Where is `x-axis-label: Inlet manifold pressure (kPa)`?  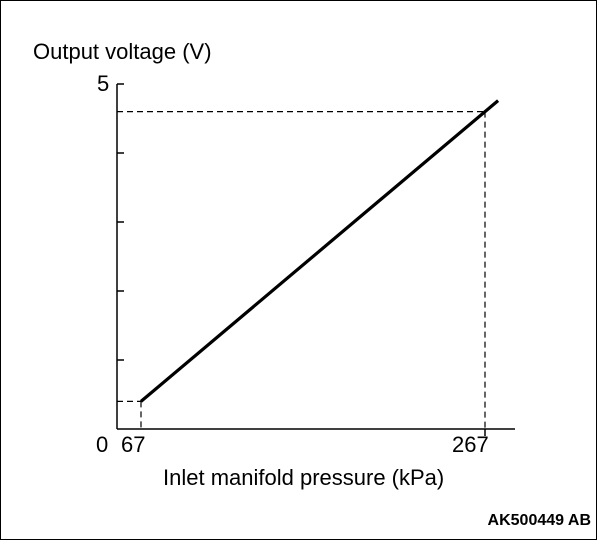
x-axis-label: Inlet manifold pressure (kPa) is located at coordinates (303, 477).